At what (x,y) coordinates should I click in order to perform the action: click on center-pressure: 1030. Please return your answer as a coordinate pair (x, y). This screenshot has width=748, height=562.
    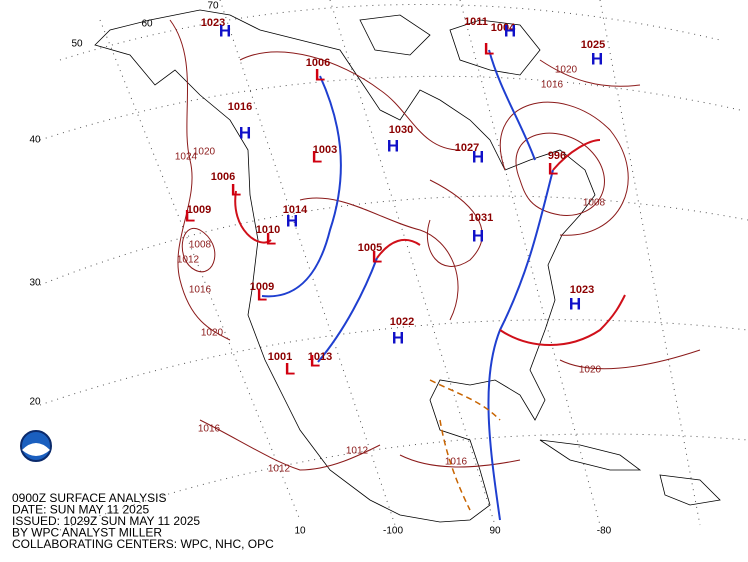
    Looking at the image, I should click on (401, 130).